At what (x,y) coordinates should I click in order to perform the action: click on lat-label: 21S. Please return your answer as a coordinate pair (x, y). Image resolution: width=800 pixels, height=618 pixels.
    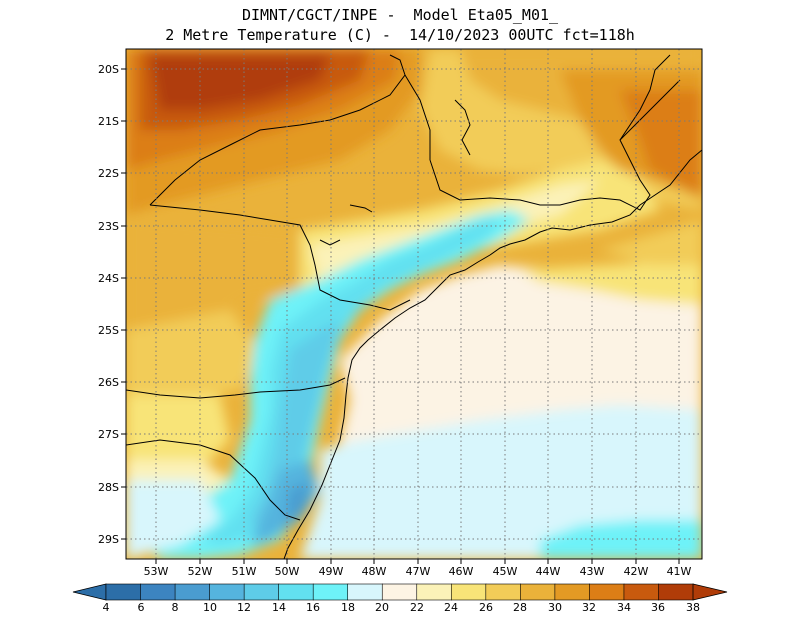
    Looking at the image, I should click on (108, 121).